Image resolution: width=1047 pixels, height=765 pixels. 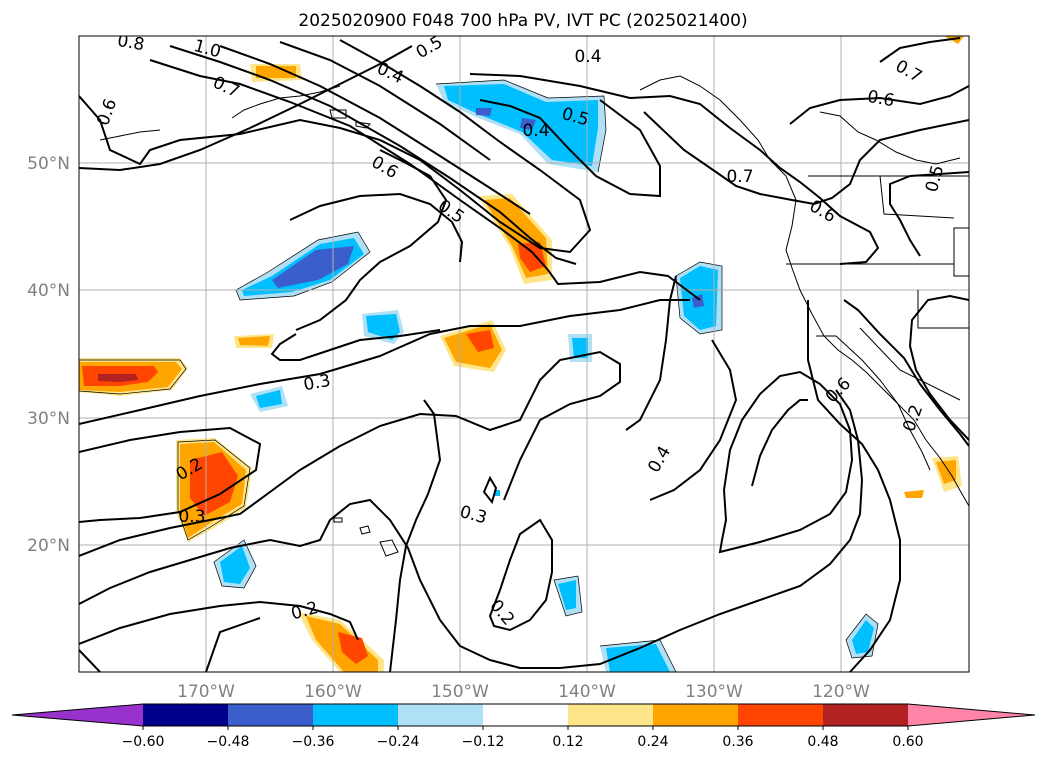 I want to click on contour-label: 0.6, so click(x=881, y=99).